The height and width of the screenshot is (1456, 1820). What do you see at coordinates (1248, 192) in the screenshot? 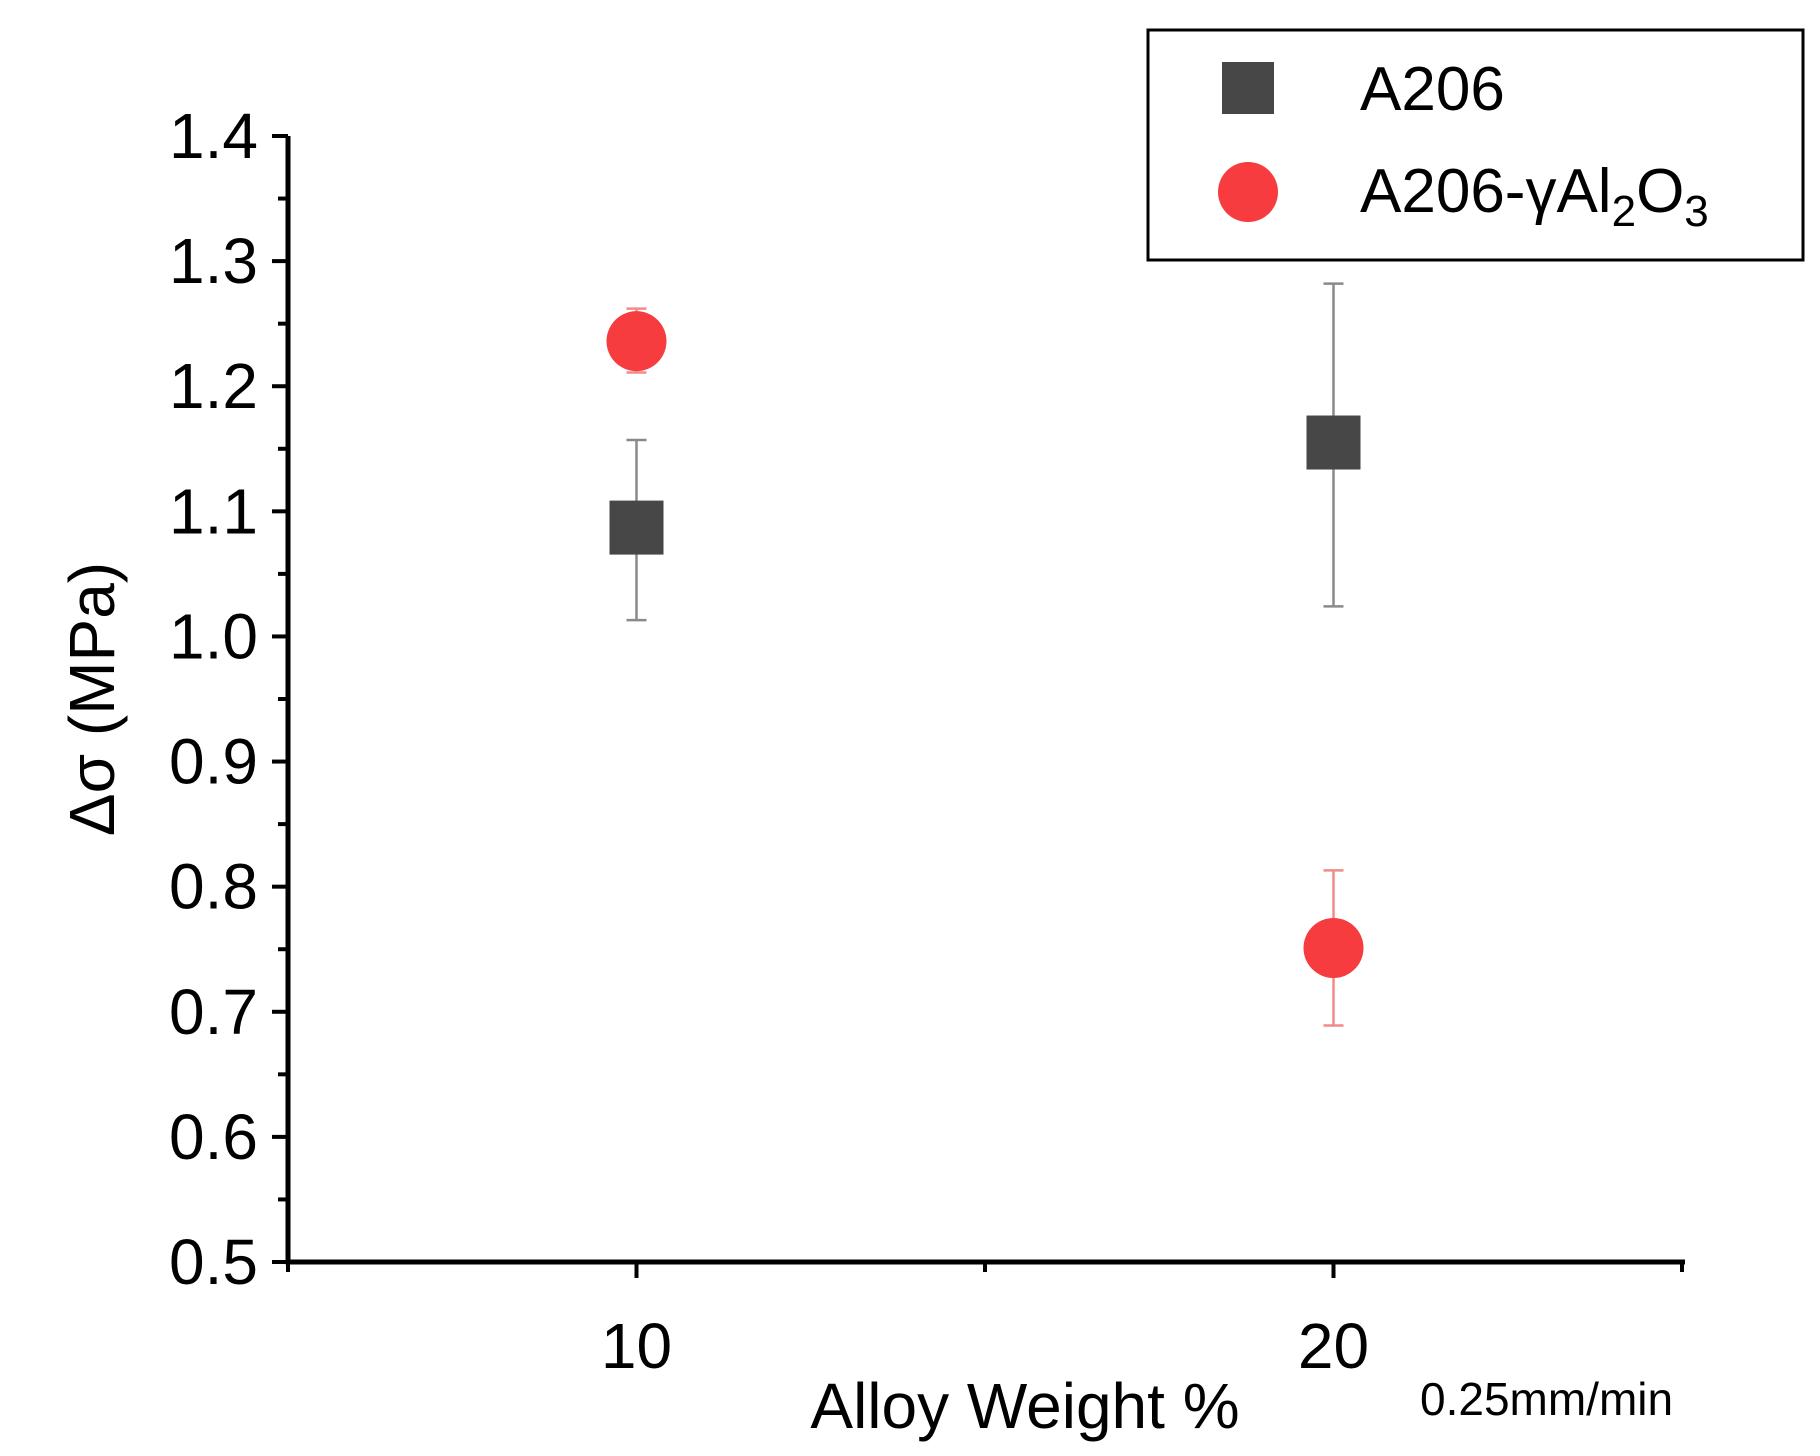
I see `legend-marker-a206-al2o3` at bounding box center [1248, 192].